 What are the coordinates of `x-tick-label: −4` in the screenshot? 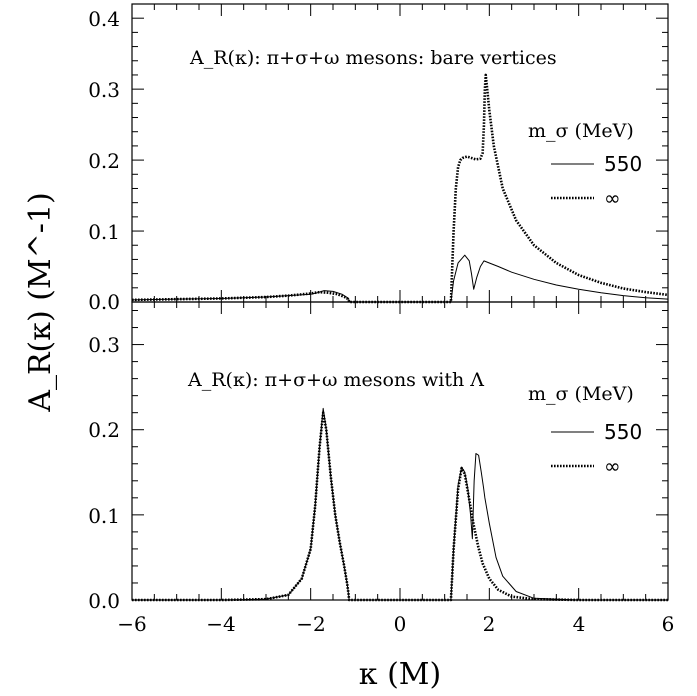 It's located at (220, 624).